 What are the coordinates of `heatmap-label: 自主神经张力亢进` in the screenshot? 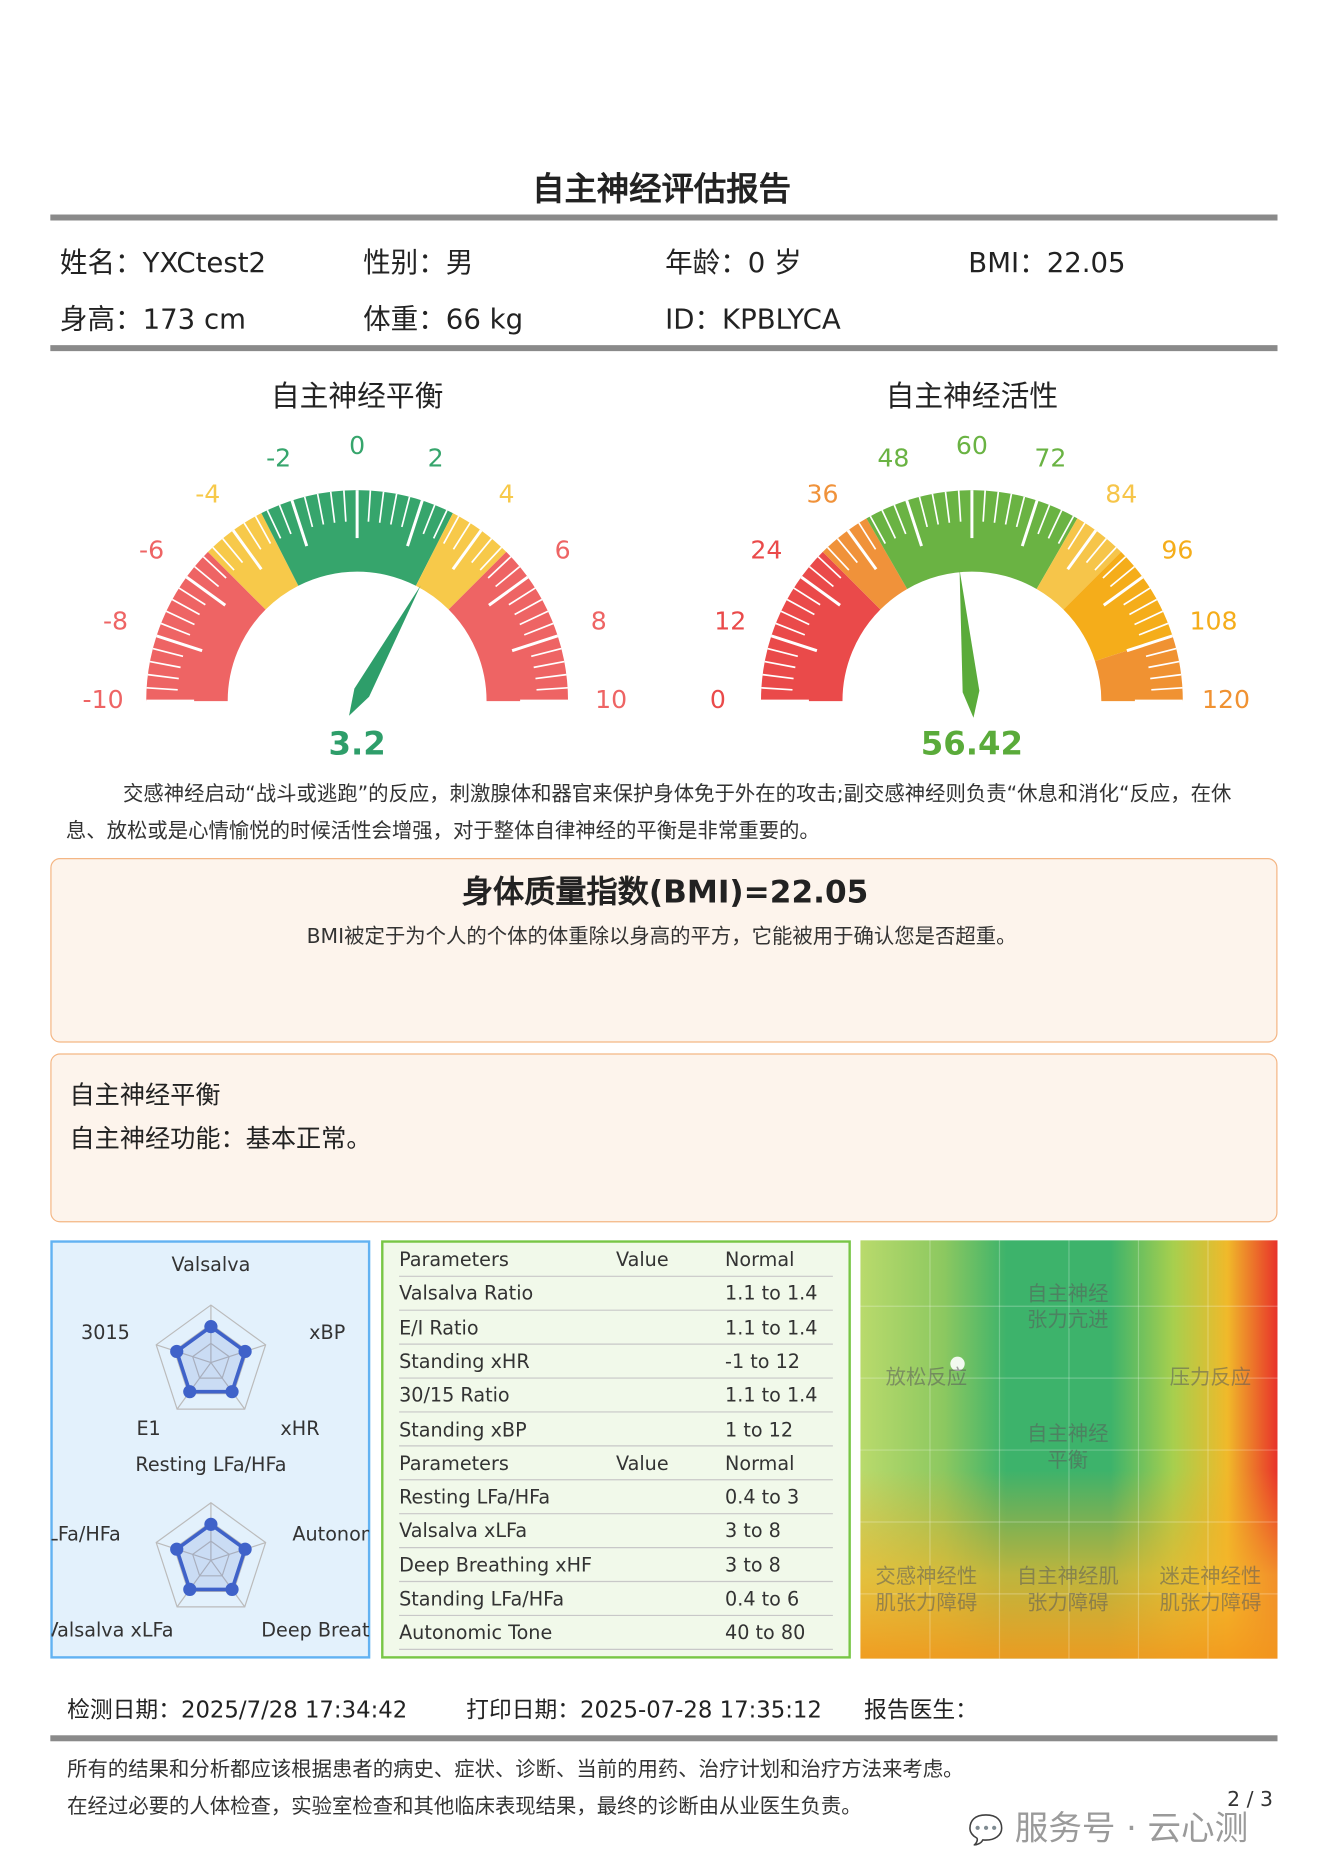 It's located at (1068, 1307).